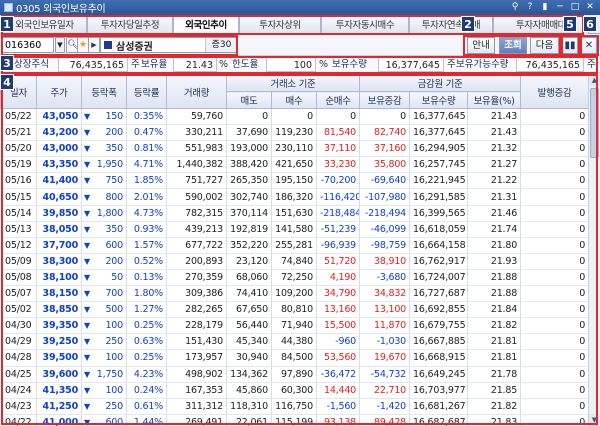 The image size is (600, 426). What do you see at coordinates (494, 420) in the screenshot?
I see `row-hold-rate: 21.83` at bounding box center [494, 420].